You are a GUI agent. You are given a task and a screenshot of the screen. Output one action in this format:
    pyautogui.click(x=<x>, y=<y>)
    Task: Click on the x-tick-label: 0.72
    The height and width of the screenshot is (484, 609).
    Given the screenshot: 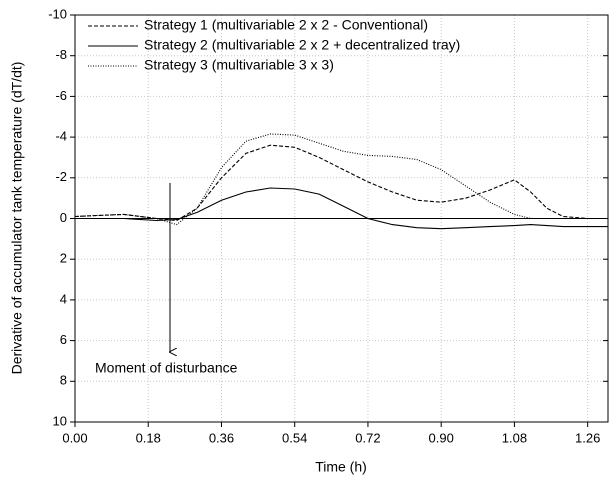 What is the action you would take?
    pyautogui.click(x=367, y=437)
    